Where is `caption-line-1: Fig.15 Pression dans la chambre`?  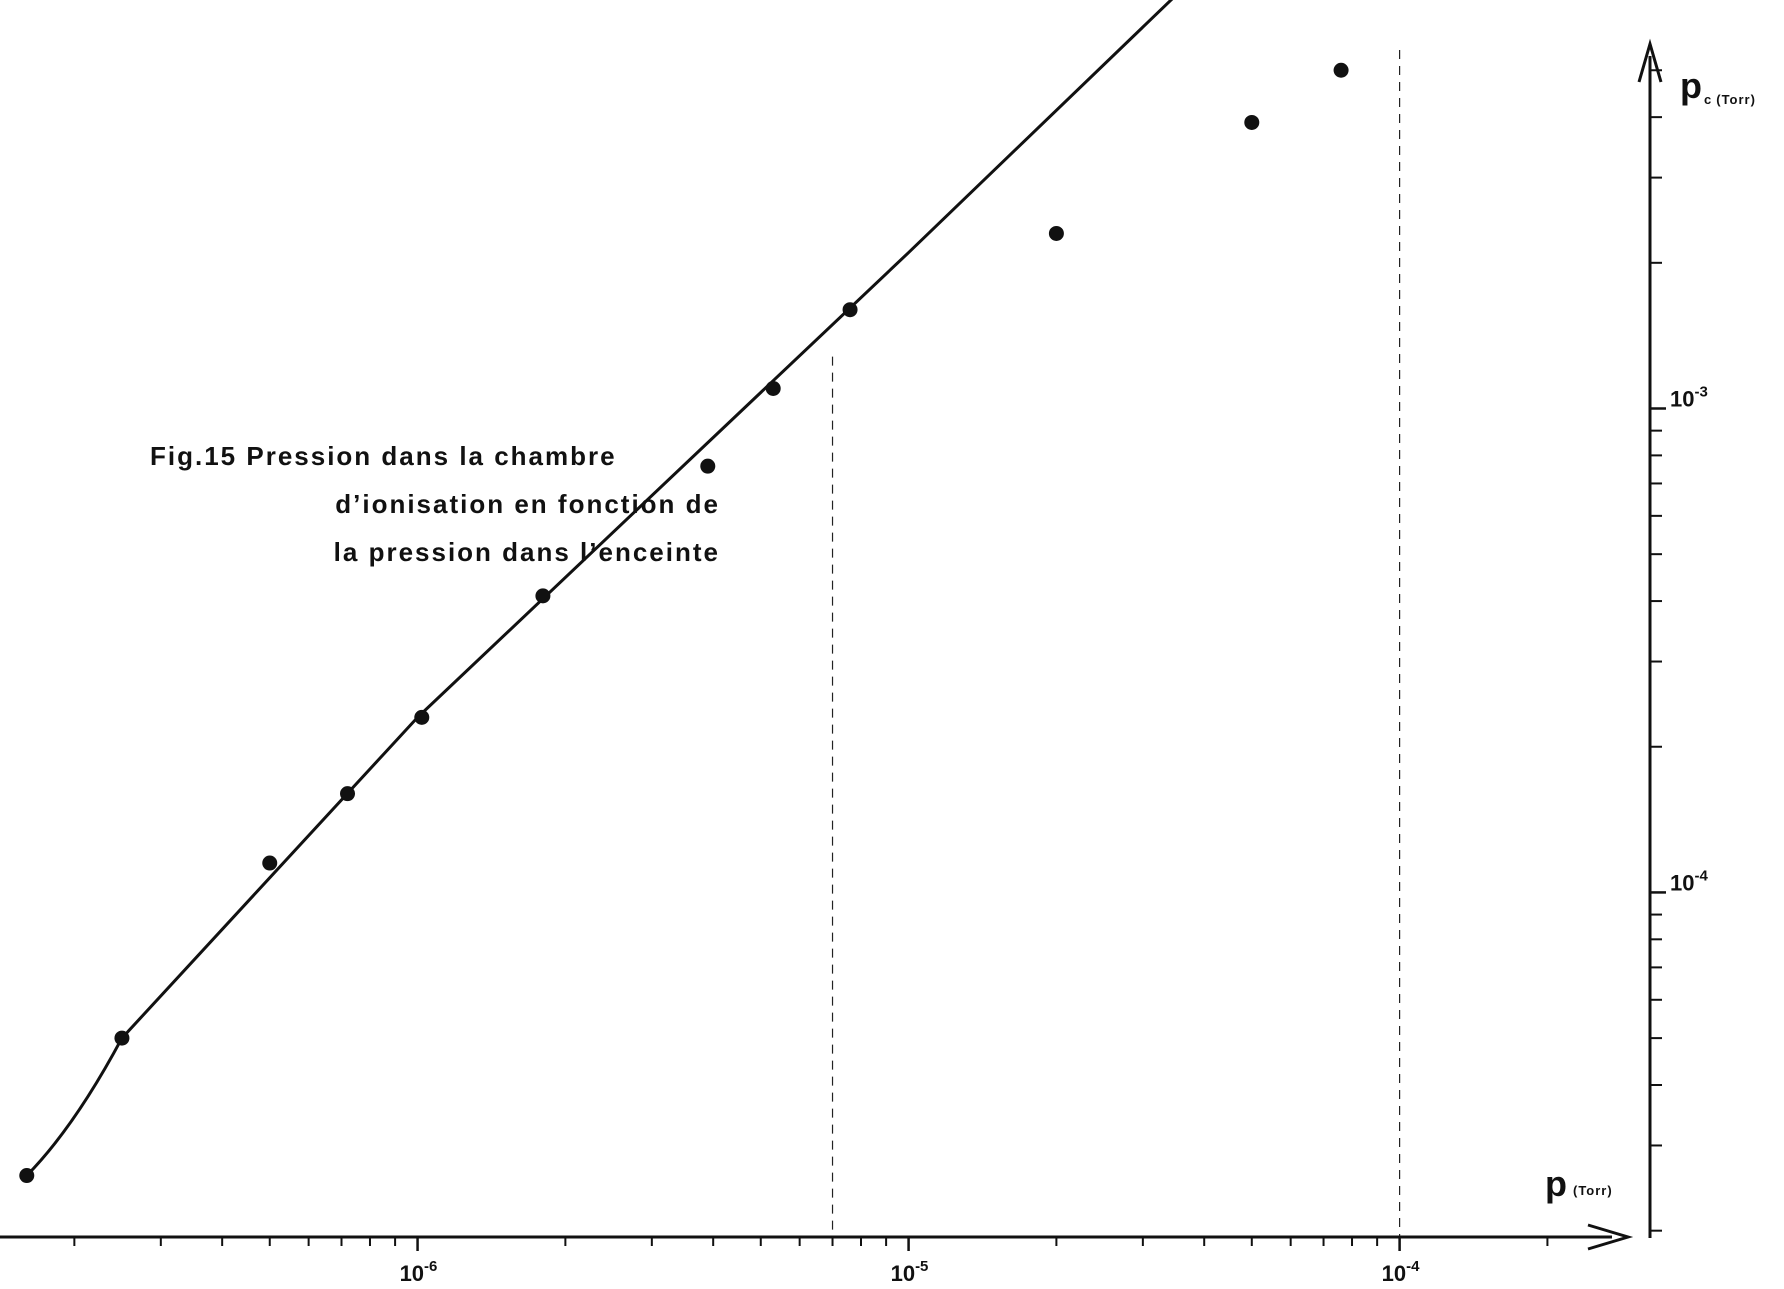
caption-line-1: Fig.15 Pression dans la chambre is located at coordinates (383, 456).